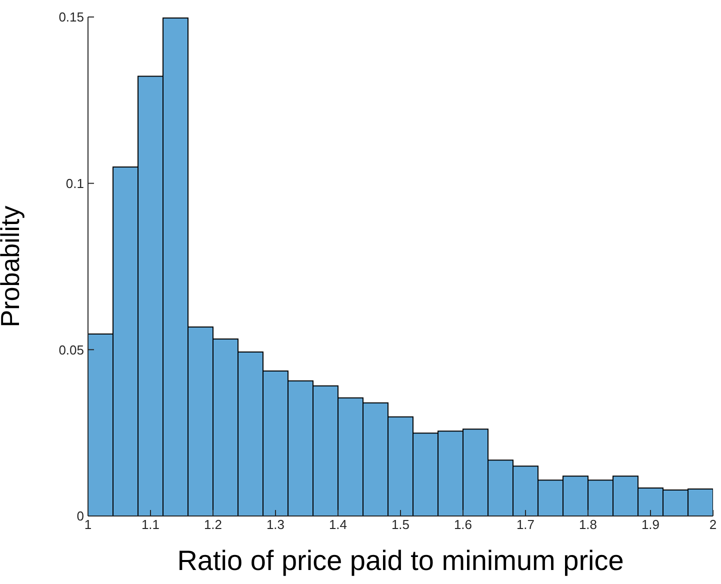 The image size is (721, 584). Describe the element at coordinates (71, 17) in the screenshot. I see `y-tick-label: 0.15` at that location.